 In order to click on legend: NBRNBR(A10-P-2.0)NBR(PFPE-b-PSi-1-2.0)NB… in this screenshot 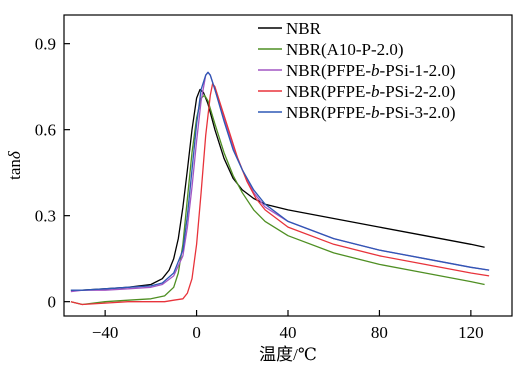, I will do `click(357, 70)`.